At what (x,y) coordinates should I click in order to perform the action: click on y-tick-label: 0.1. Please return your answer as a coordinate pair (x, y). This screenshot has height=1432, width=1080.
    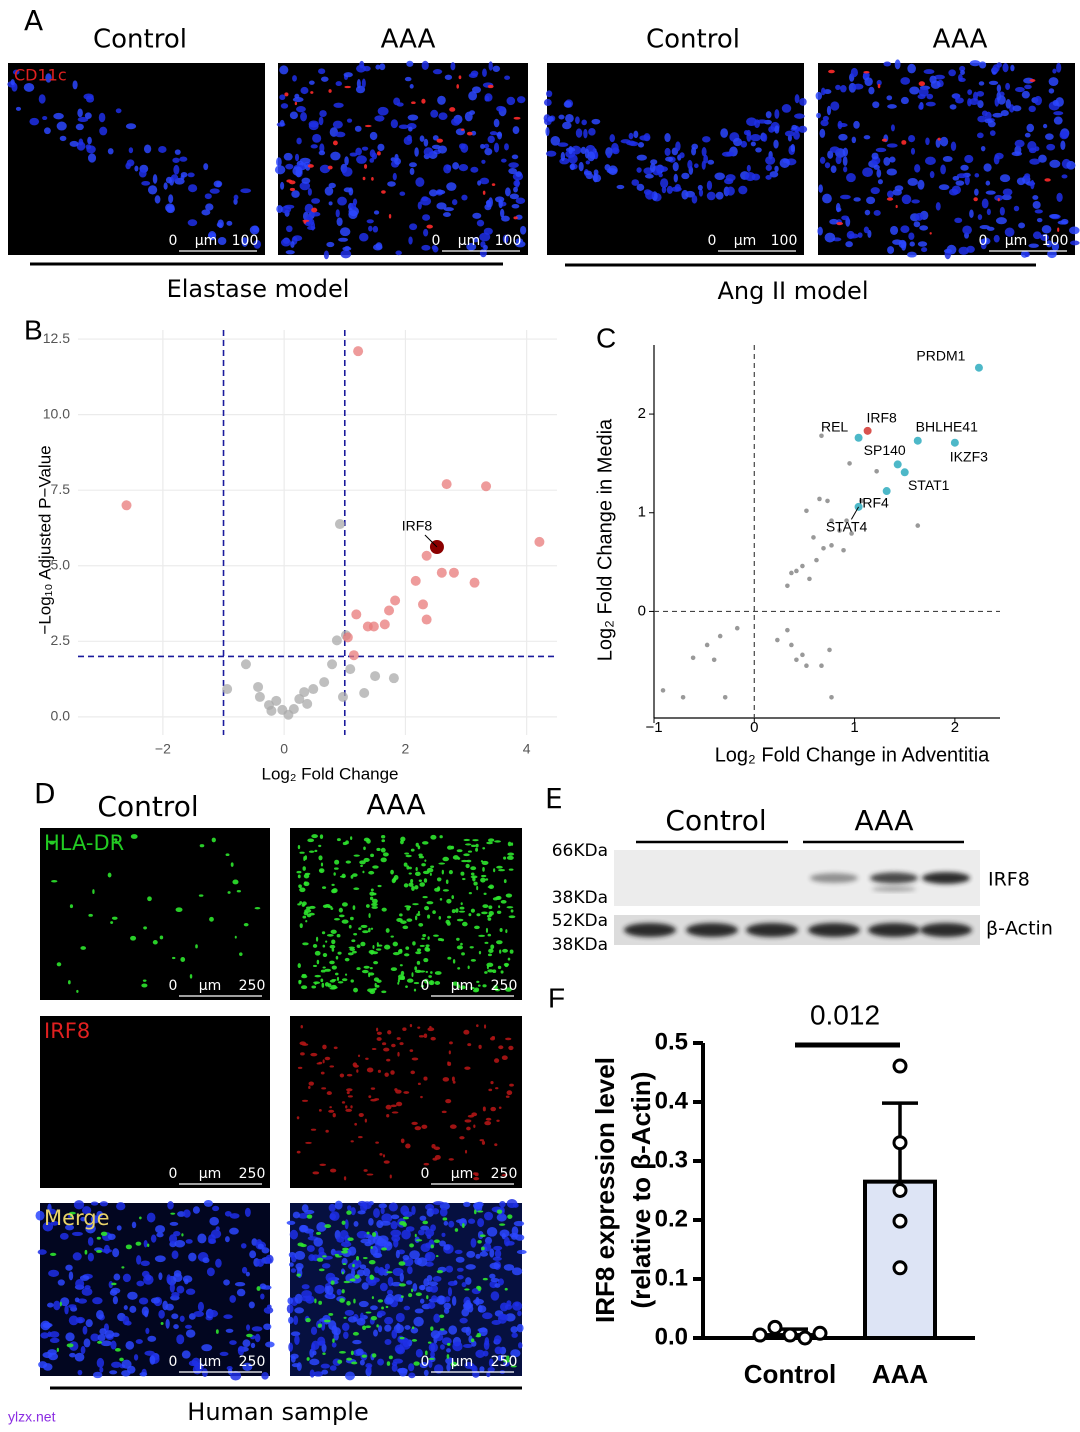
    Looking at the image, I should click on (671, 1277).